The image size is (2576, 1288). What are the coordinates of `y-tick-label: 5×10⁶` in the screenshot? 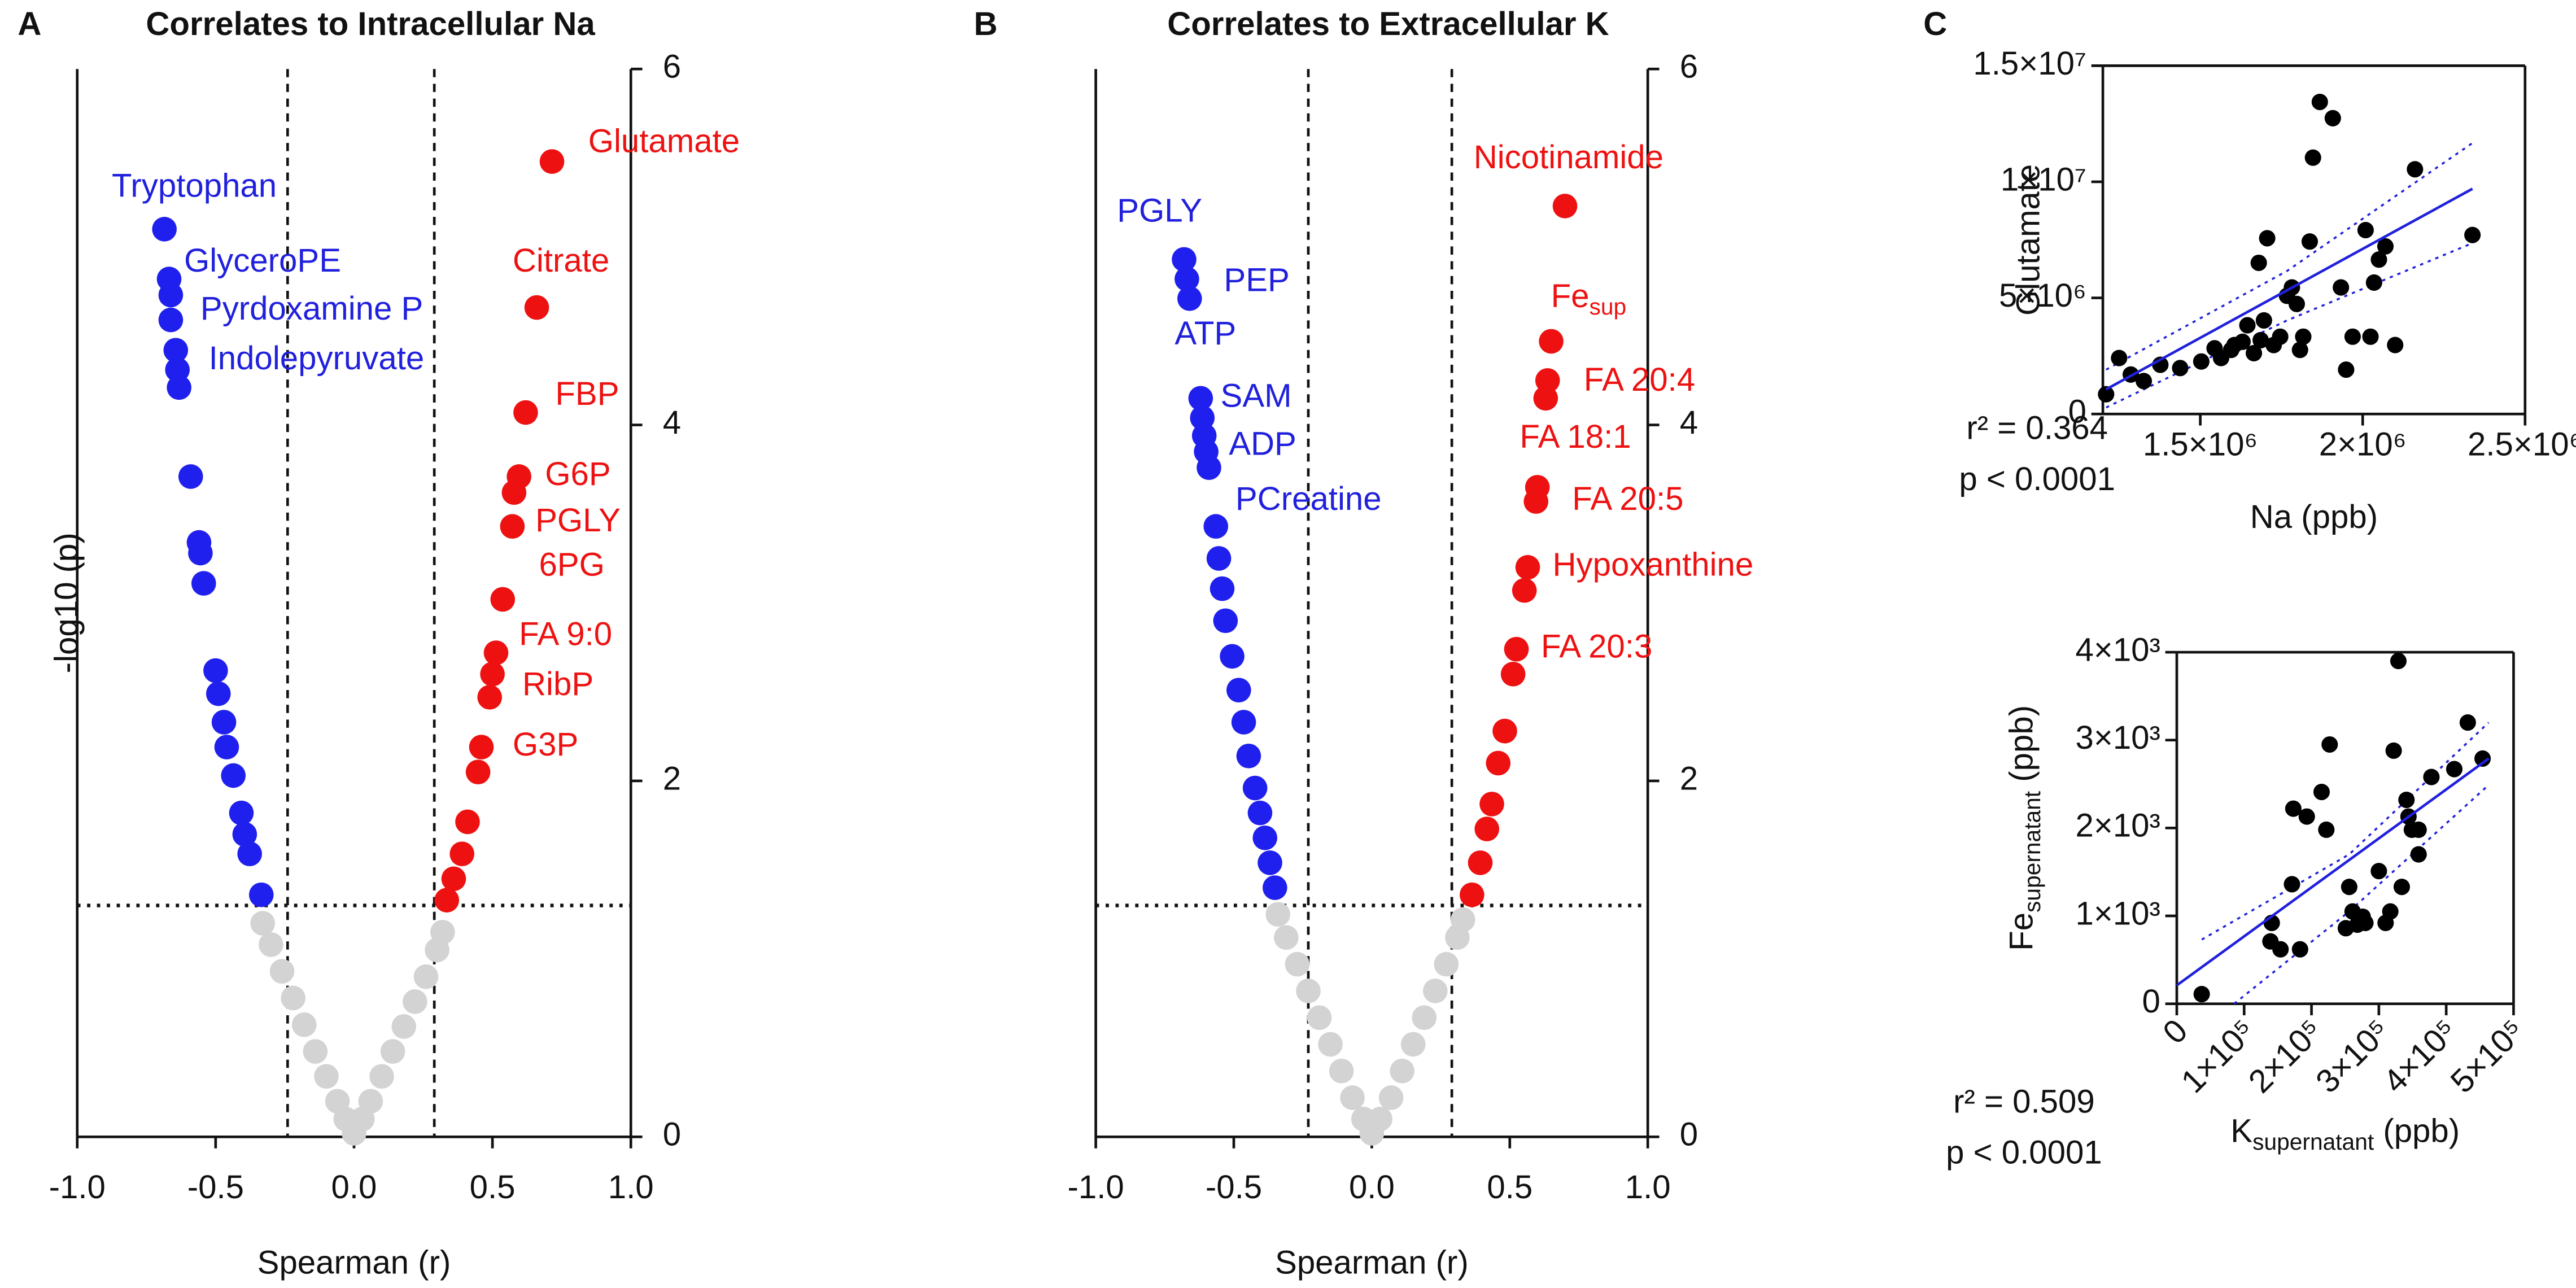 It's located at (2042, 295).